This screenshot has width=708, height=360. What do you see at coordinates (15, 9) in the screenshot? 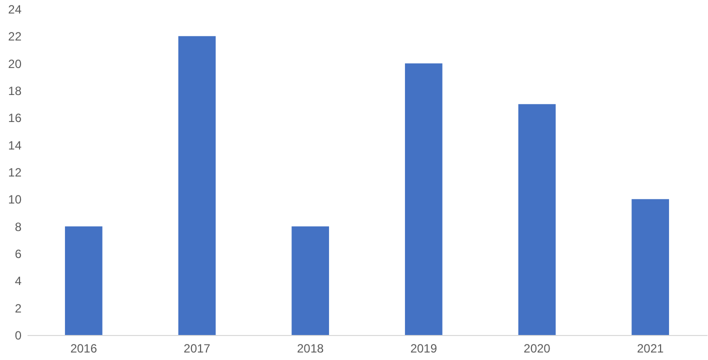
I see `y-tick-label: 24` at bounding box center [15, 9].